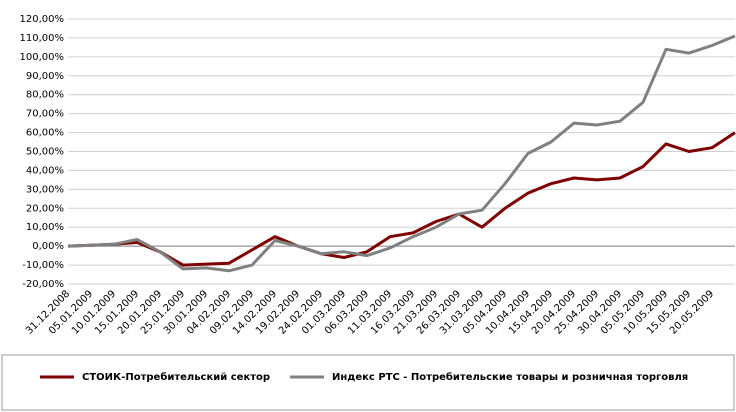 This screenshot has height=412, width=736. Describe the element at coordinates (42, 19) in the screenshot. I see `y-tick-label: 120,00%` at that location.